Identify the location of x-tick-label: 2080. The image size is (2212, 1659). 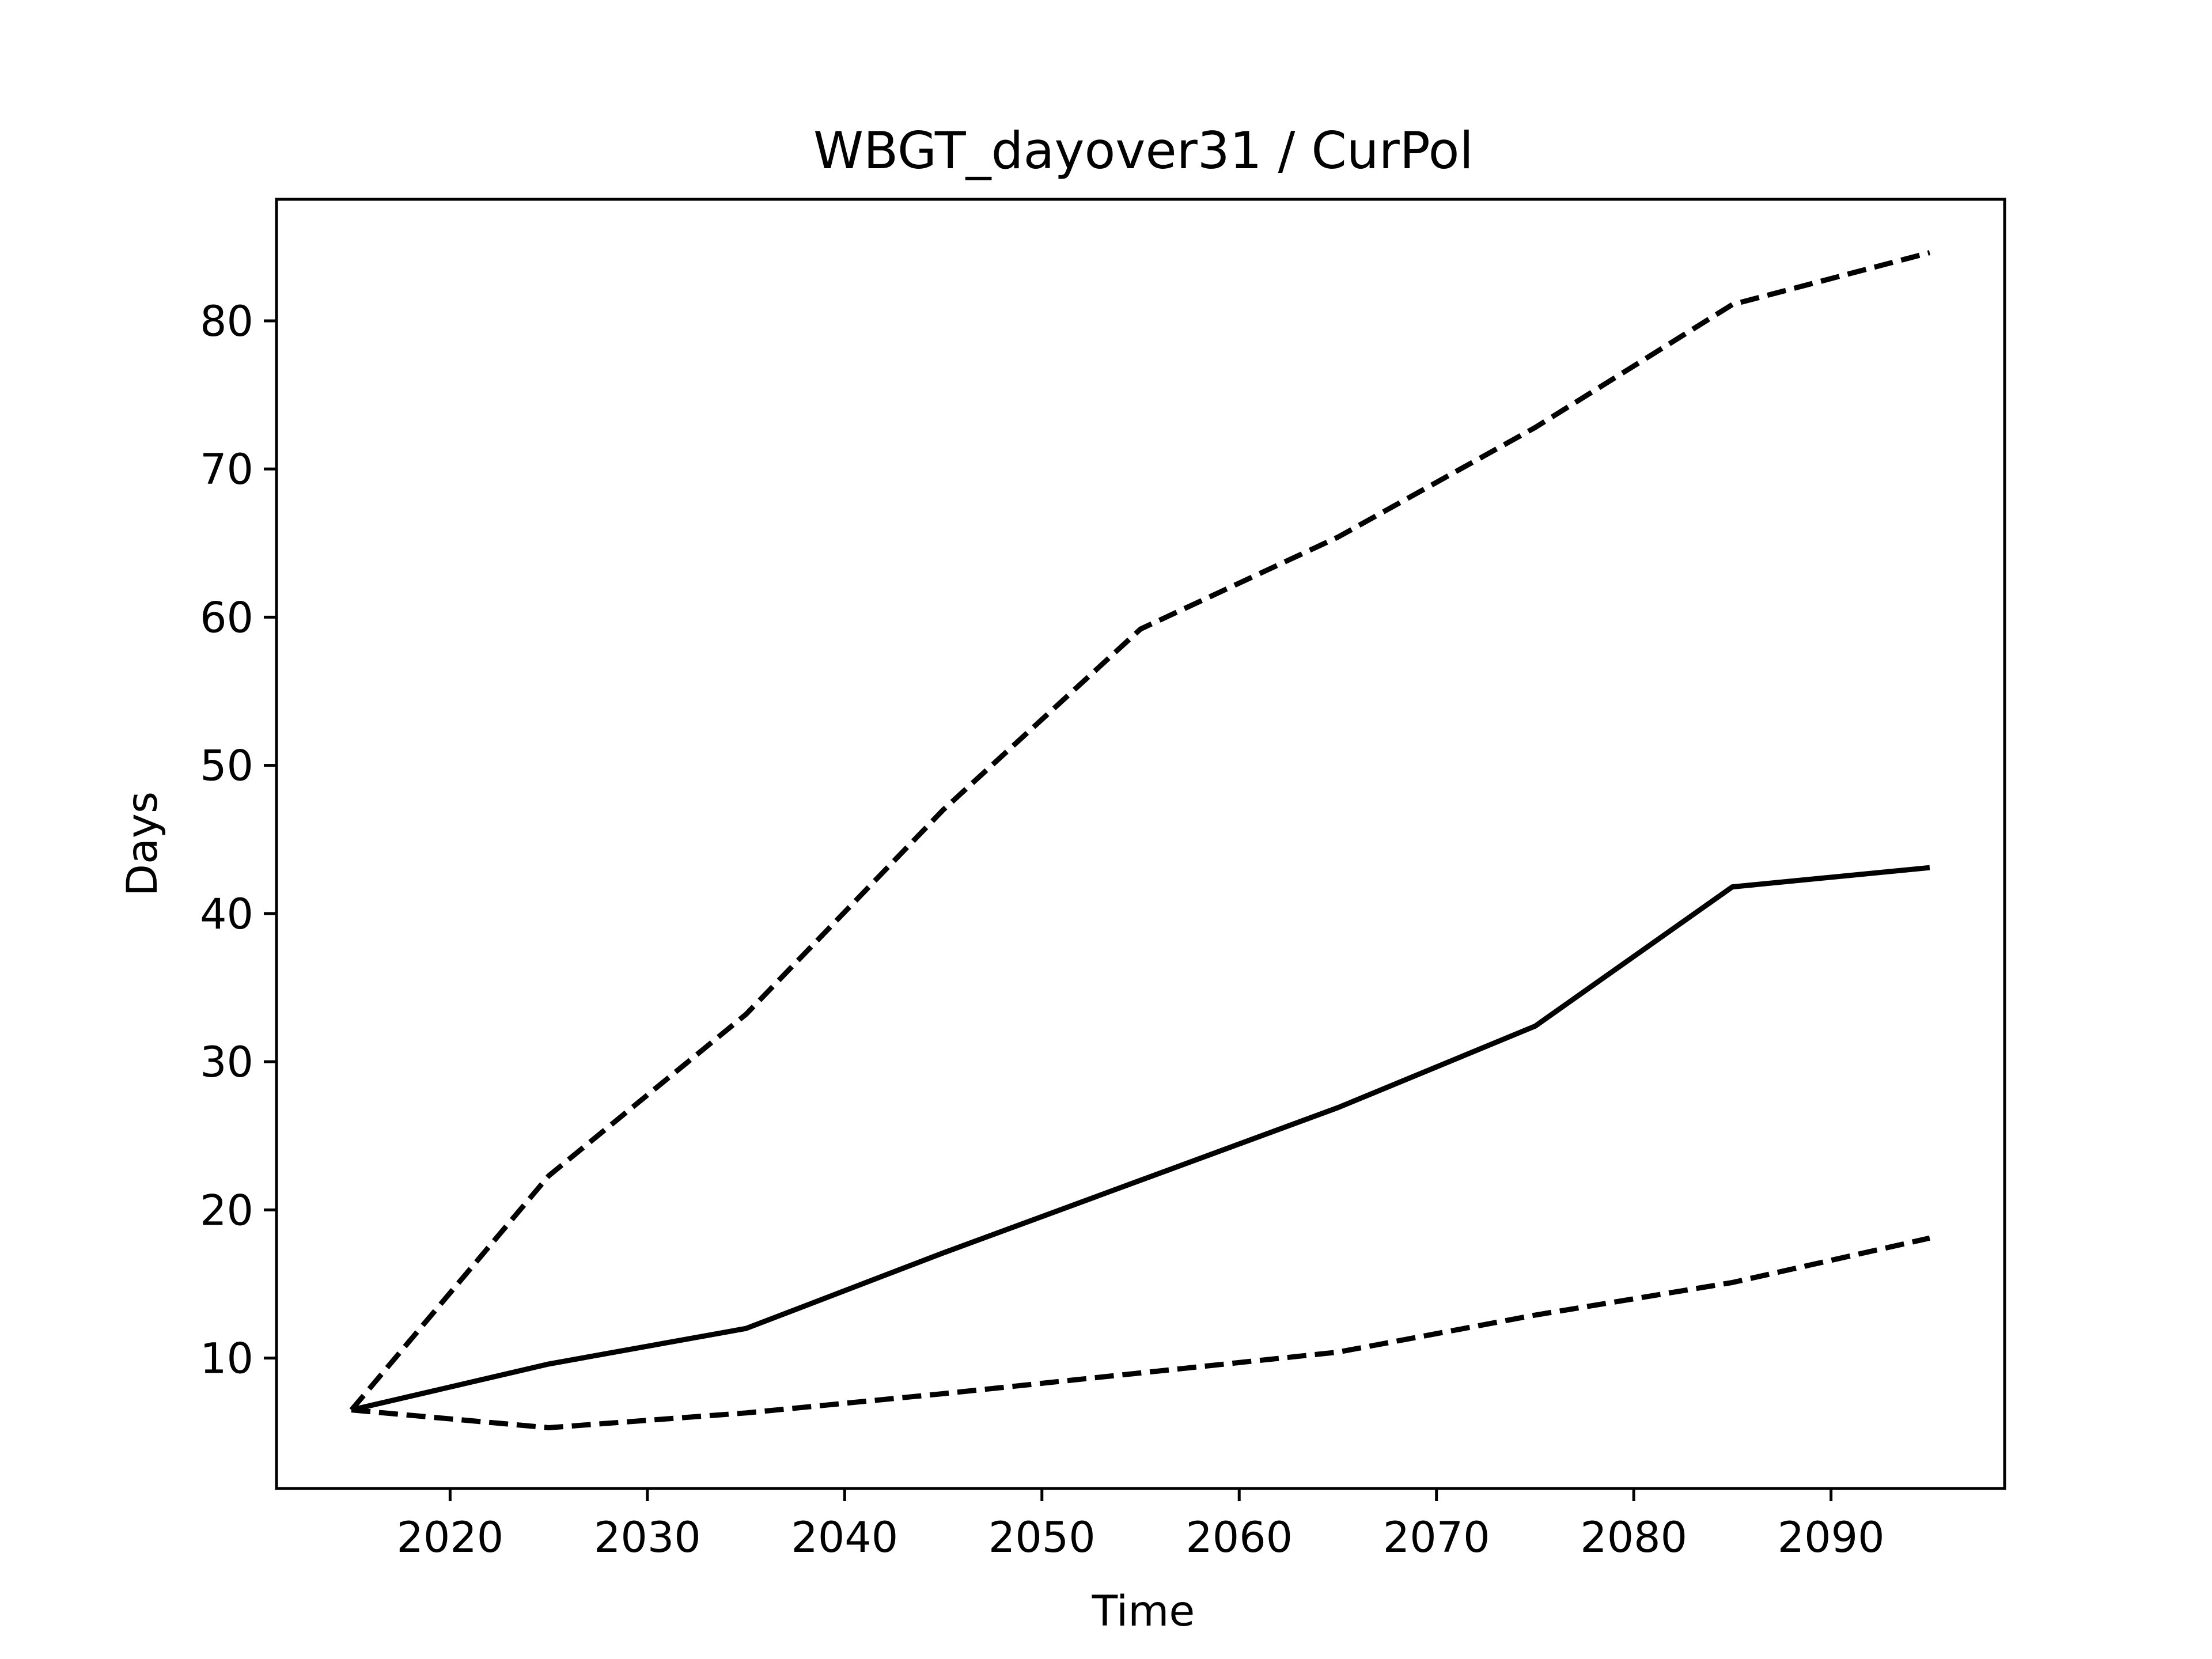
(1633, 1537).